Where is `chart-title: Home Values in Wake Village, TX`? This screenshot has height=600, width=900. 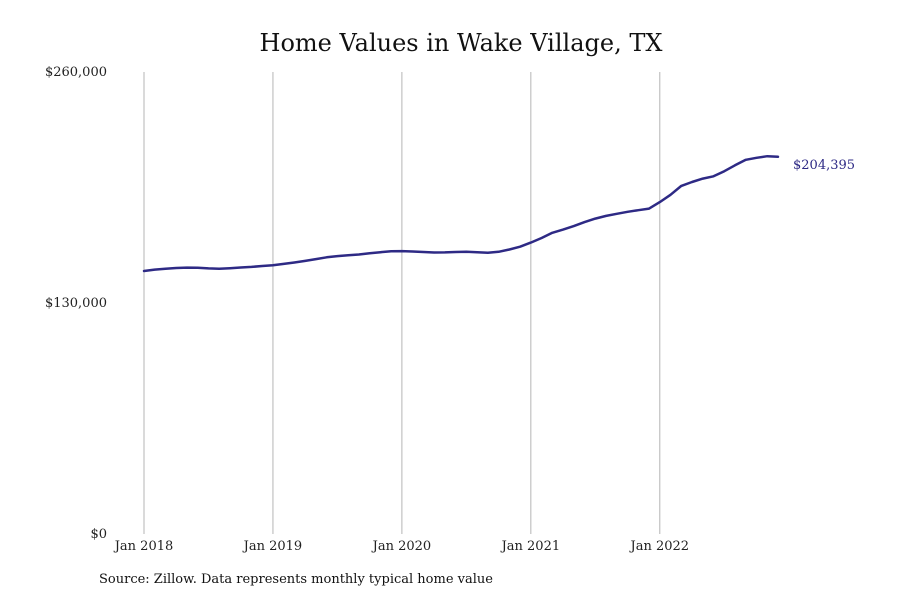
chart-title: Home Values in Wake Village, TX is located at coordinates (461, 43).